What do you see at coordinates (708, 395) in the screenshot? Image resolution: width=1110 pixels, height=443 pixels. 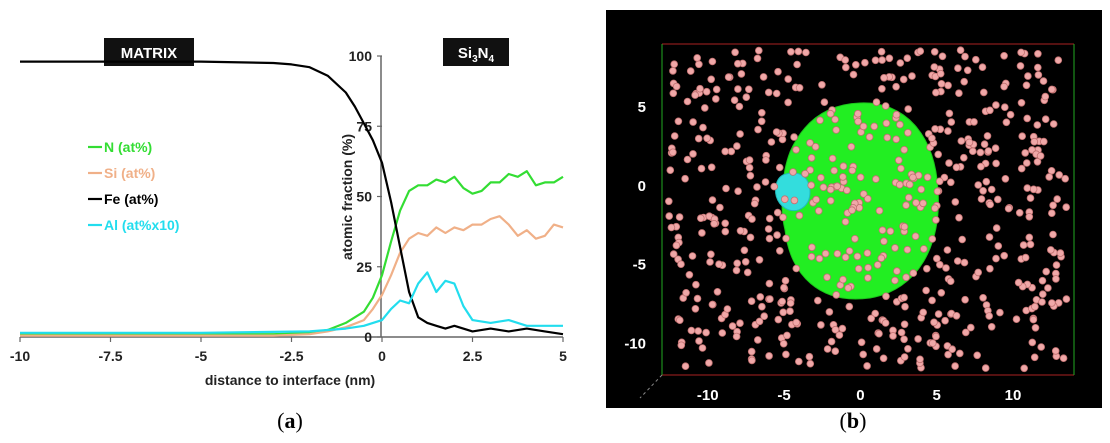 I see `atom-map-x-tick-label: -10` at bounding box center [708, 395].